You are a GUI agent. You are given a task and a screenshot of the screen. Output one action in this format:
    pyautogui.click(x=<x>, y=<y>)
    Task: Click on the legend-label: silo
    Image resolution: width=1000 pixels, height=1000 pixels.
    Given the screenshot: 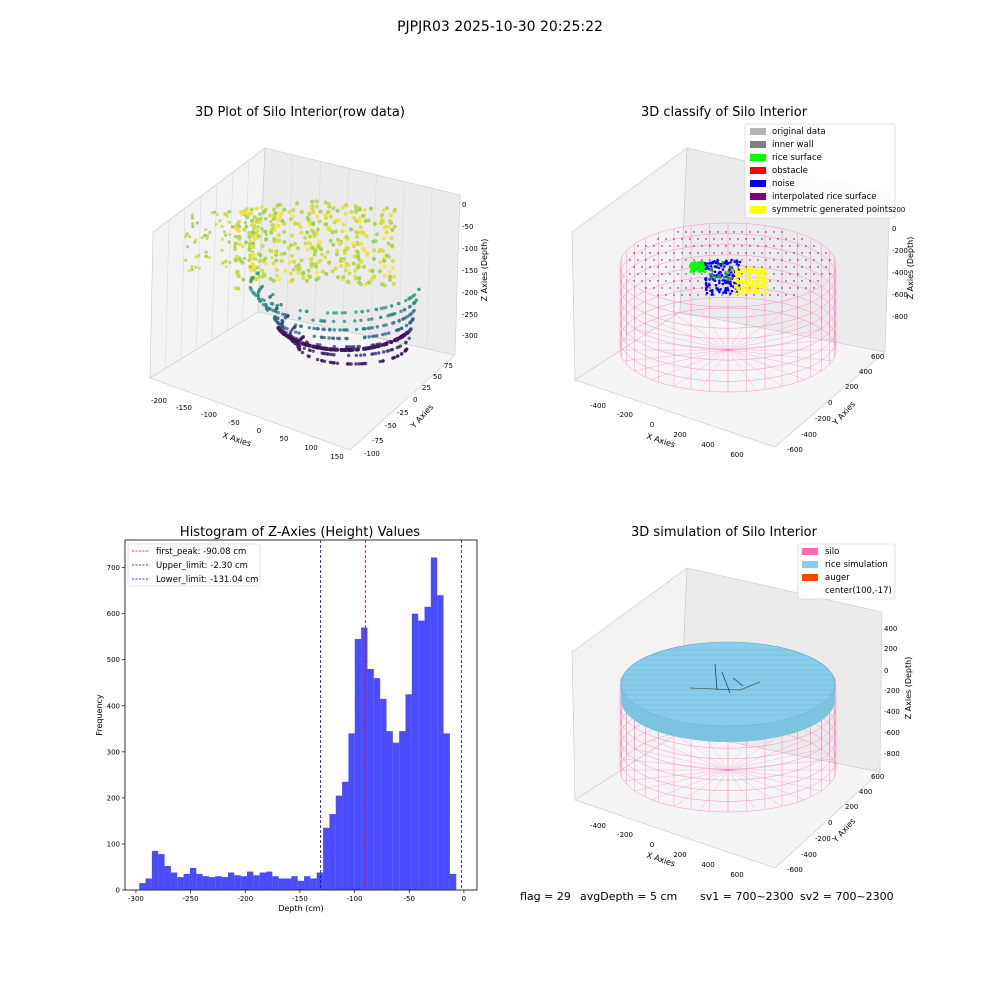 What is the action you would take?
    pyautogui.click(x=832, y=552)
    